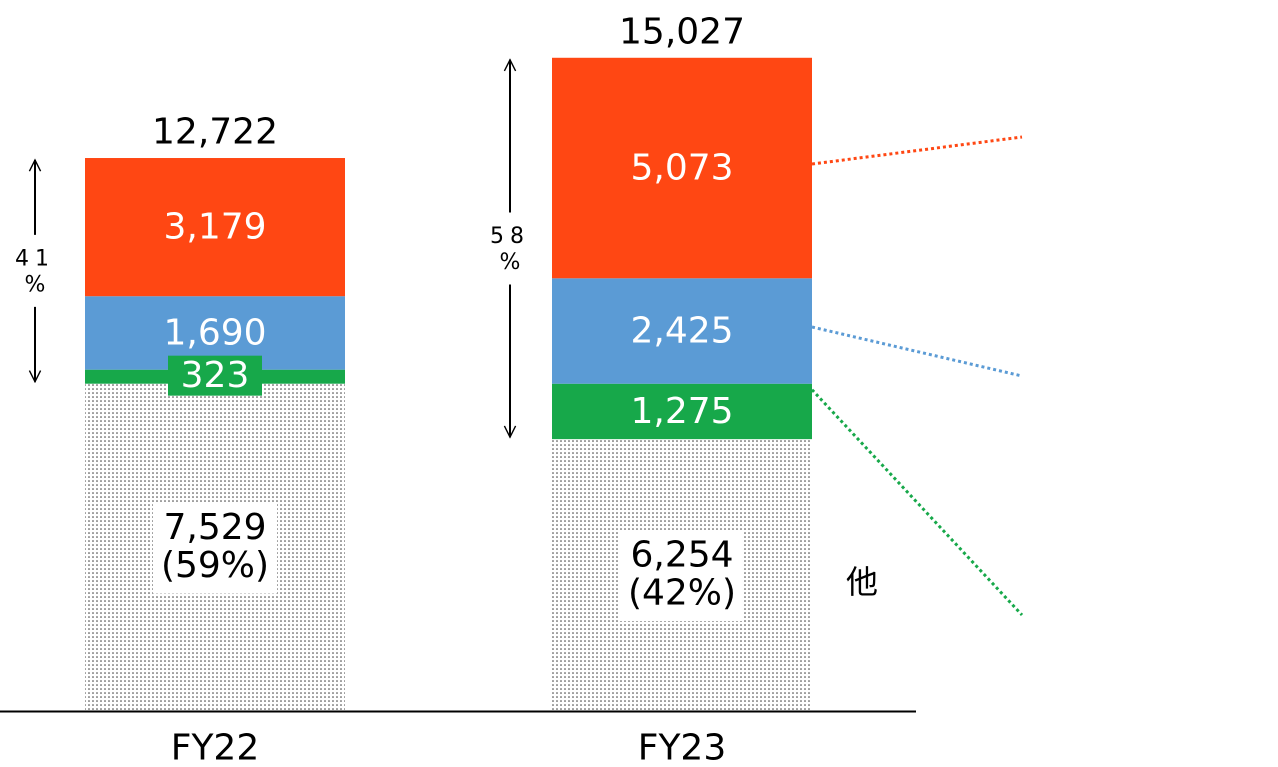  What do you see at coordinates (917, 351) in the screenshot?
I see `connector-findin` at bounding box center [917, 351].